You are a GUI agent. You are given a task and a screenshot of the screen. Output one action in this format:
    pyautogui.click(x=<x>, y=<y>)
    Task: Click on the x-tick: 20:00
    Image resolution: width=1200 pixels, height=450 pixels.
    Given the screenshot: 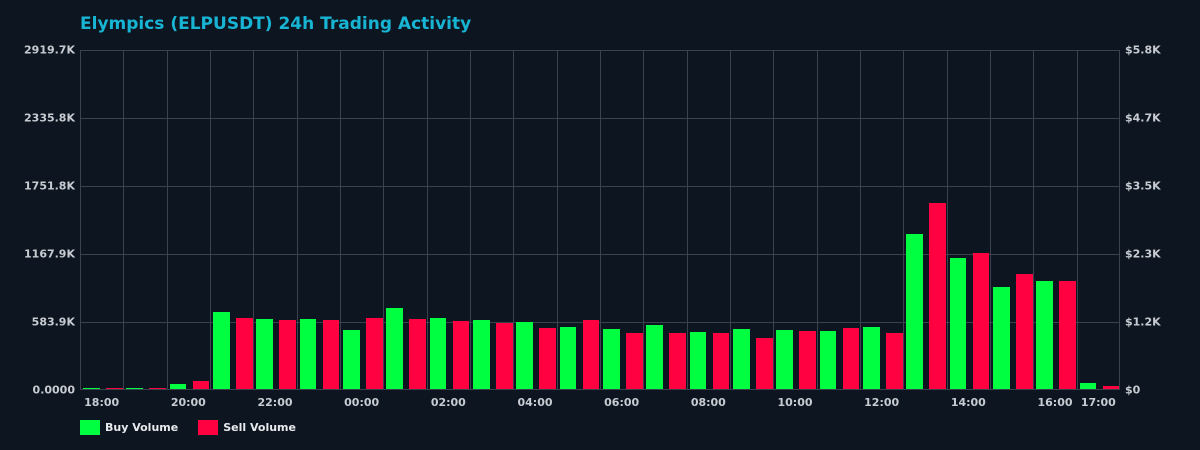 What is the action you would take?
    pyautogui.click(x=188, y=402)
    